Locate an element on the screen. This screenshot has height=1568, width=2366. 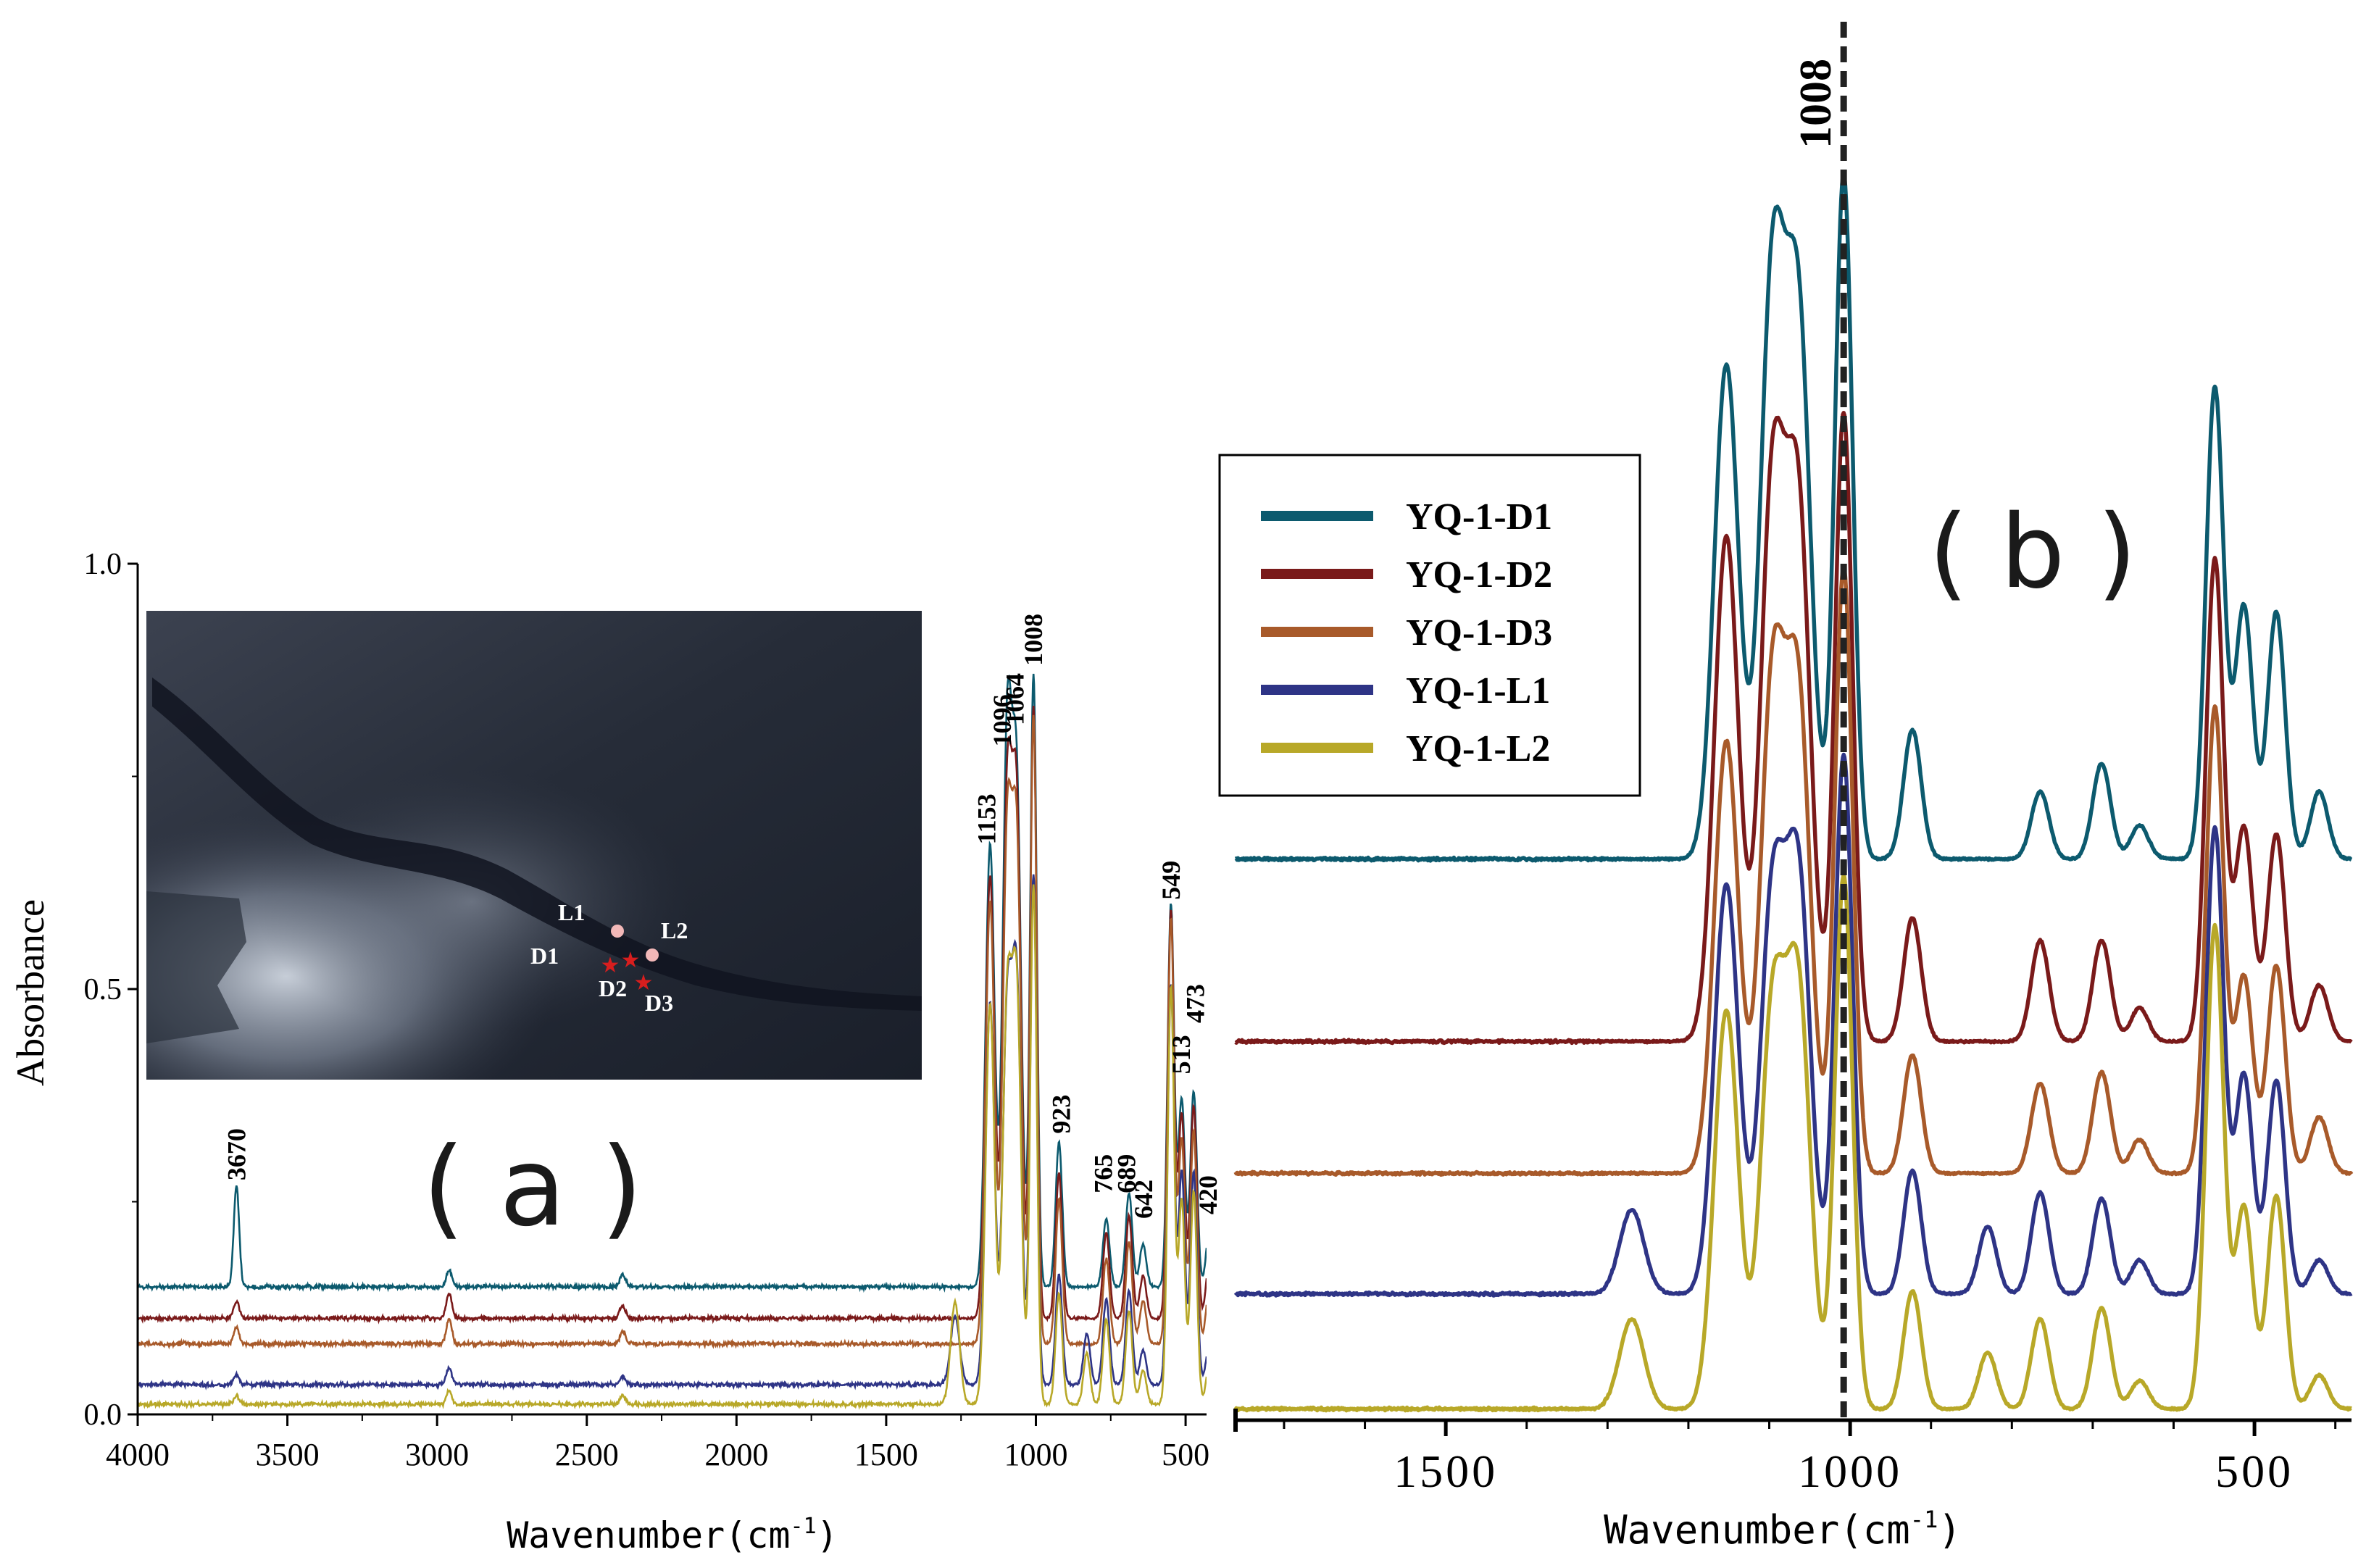
panel-a-ylabel: Absorbance is located at coordinates (30, 992).